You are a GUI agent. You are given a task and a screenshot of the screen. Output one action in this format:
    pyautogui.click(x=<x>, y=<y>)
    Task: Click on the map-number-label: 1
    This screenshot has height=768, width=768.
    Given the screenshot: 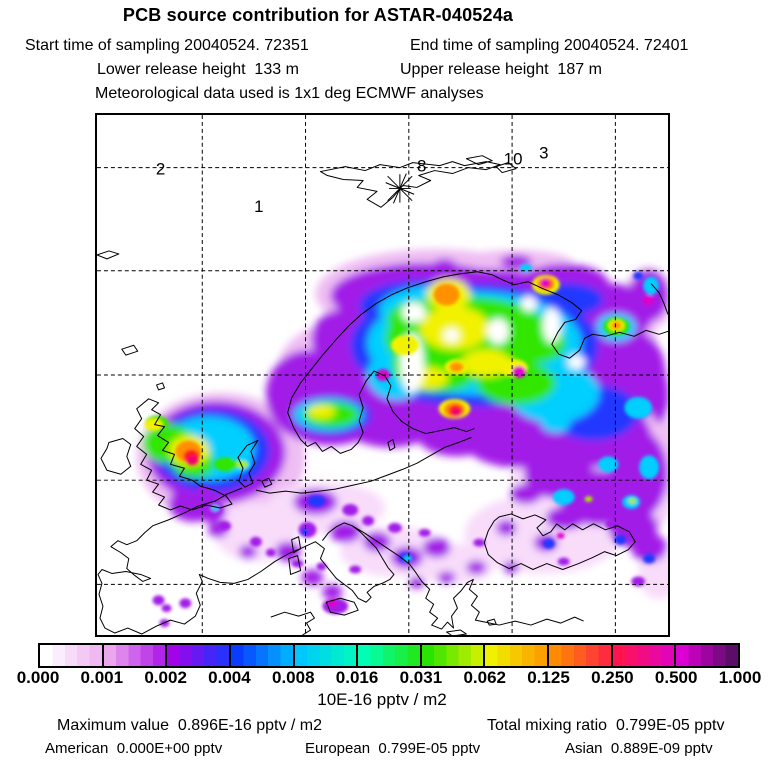 What is the action you would take?
    pyautogui.click(x=258, y=206)
    